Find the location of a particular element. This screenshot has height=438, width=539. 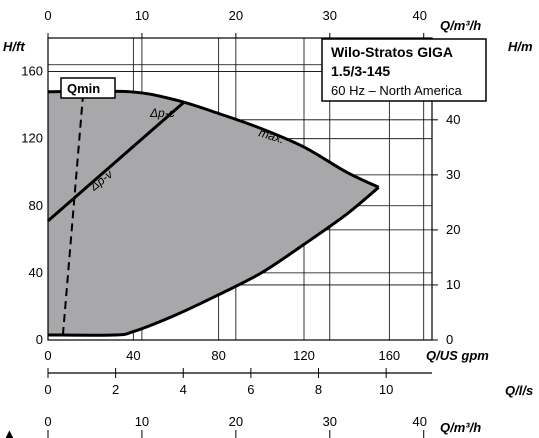

left-tick-label: 80 is located at coordinates (36, 205).